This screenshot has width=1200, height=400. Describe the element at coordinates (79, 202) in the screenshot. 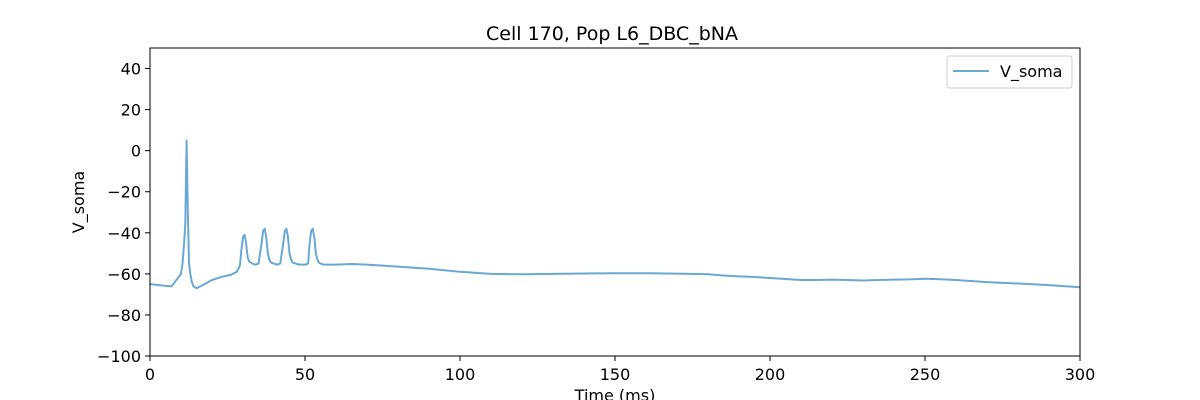

I see `y-axis-label: V_soma` at that location.